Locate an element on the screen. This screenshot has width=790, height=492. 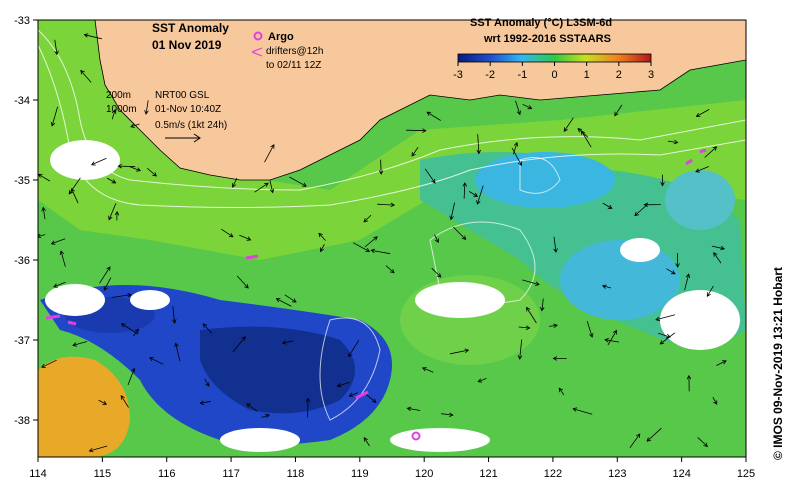
colorbar-tick-label: 3 is located at coordinates (651, 75).